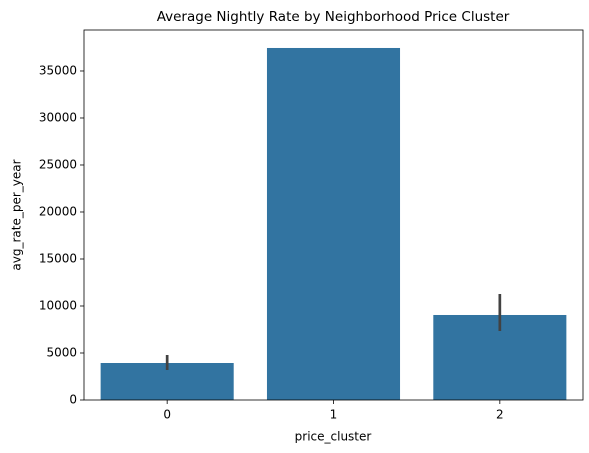 Image resolution: width=589 pixels, height=453 pixels. I want to click on y-tick-label: 30000, so click(58, 117).